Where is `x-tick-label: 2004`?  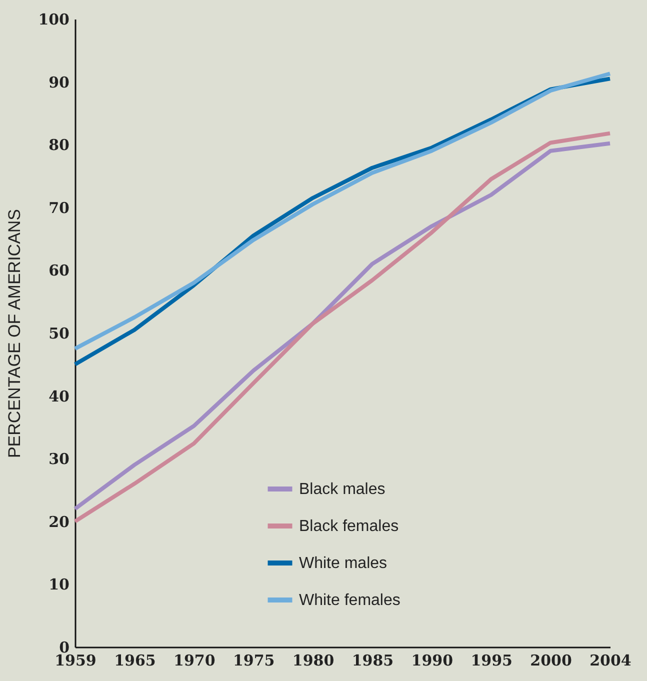 x-tick-label: 2004 is located at coordinates (611, 661).